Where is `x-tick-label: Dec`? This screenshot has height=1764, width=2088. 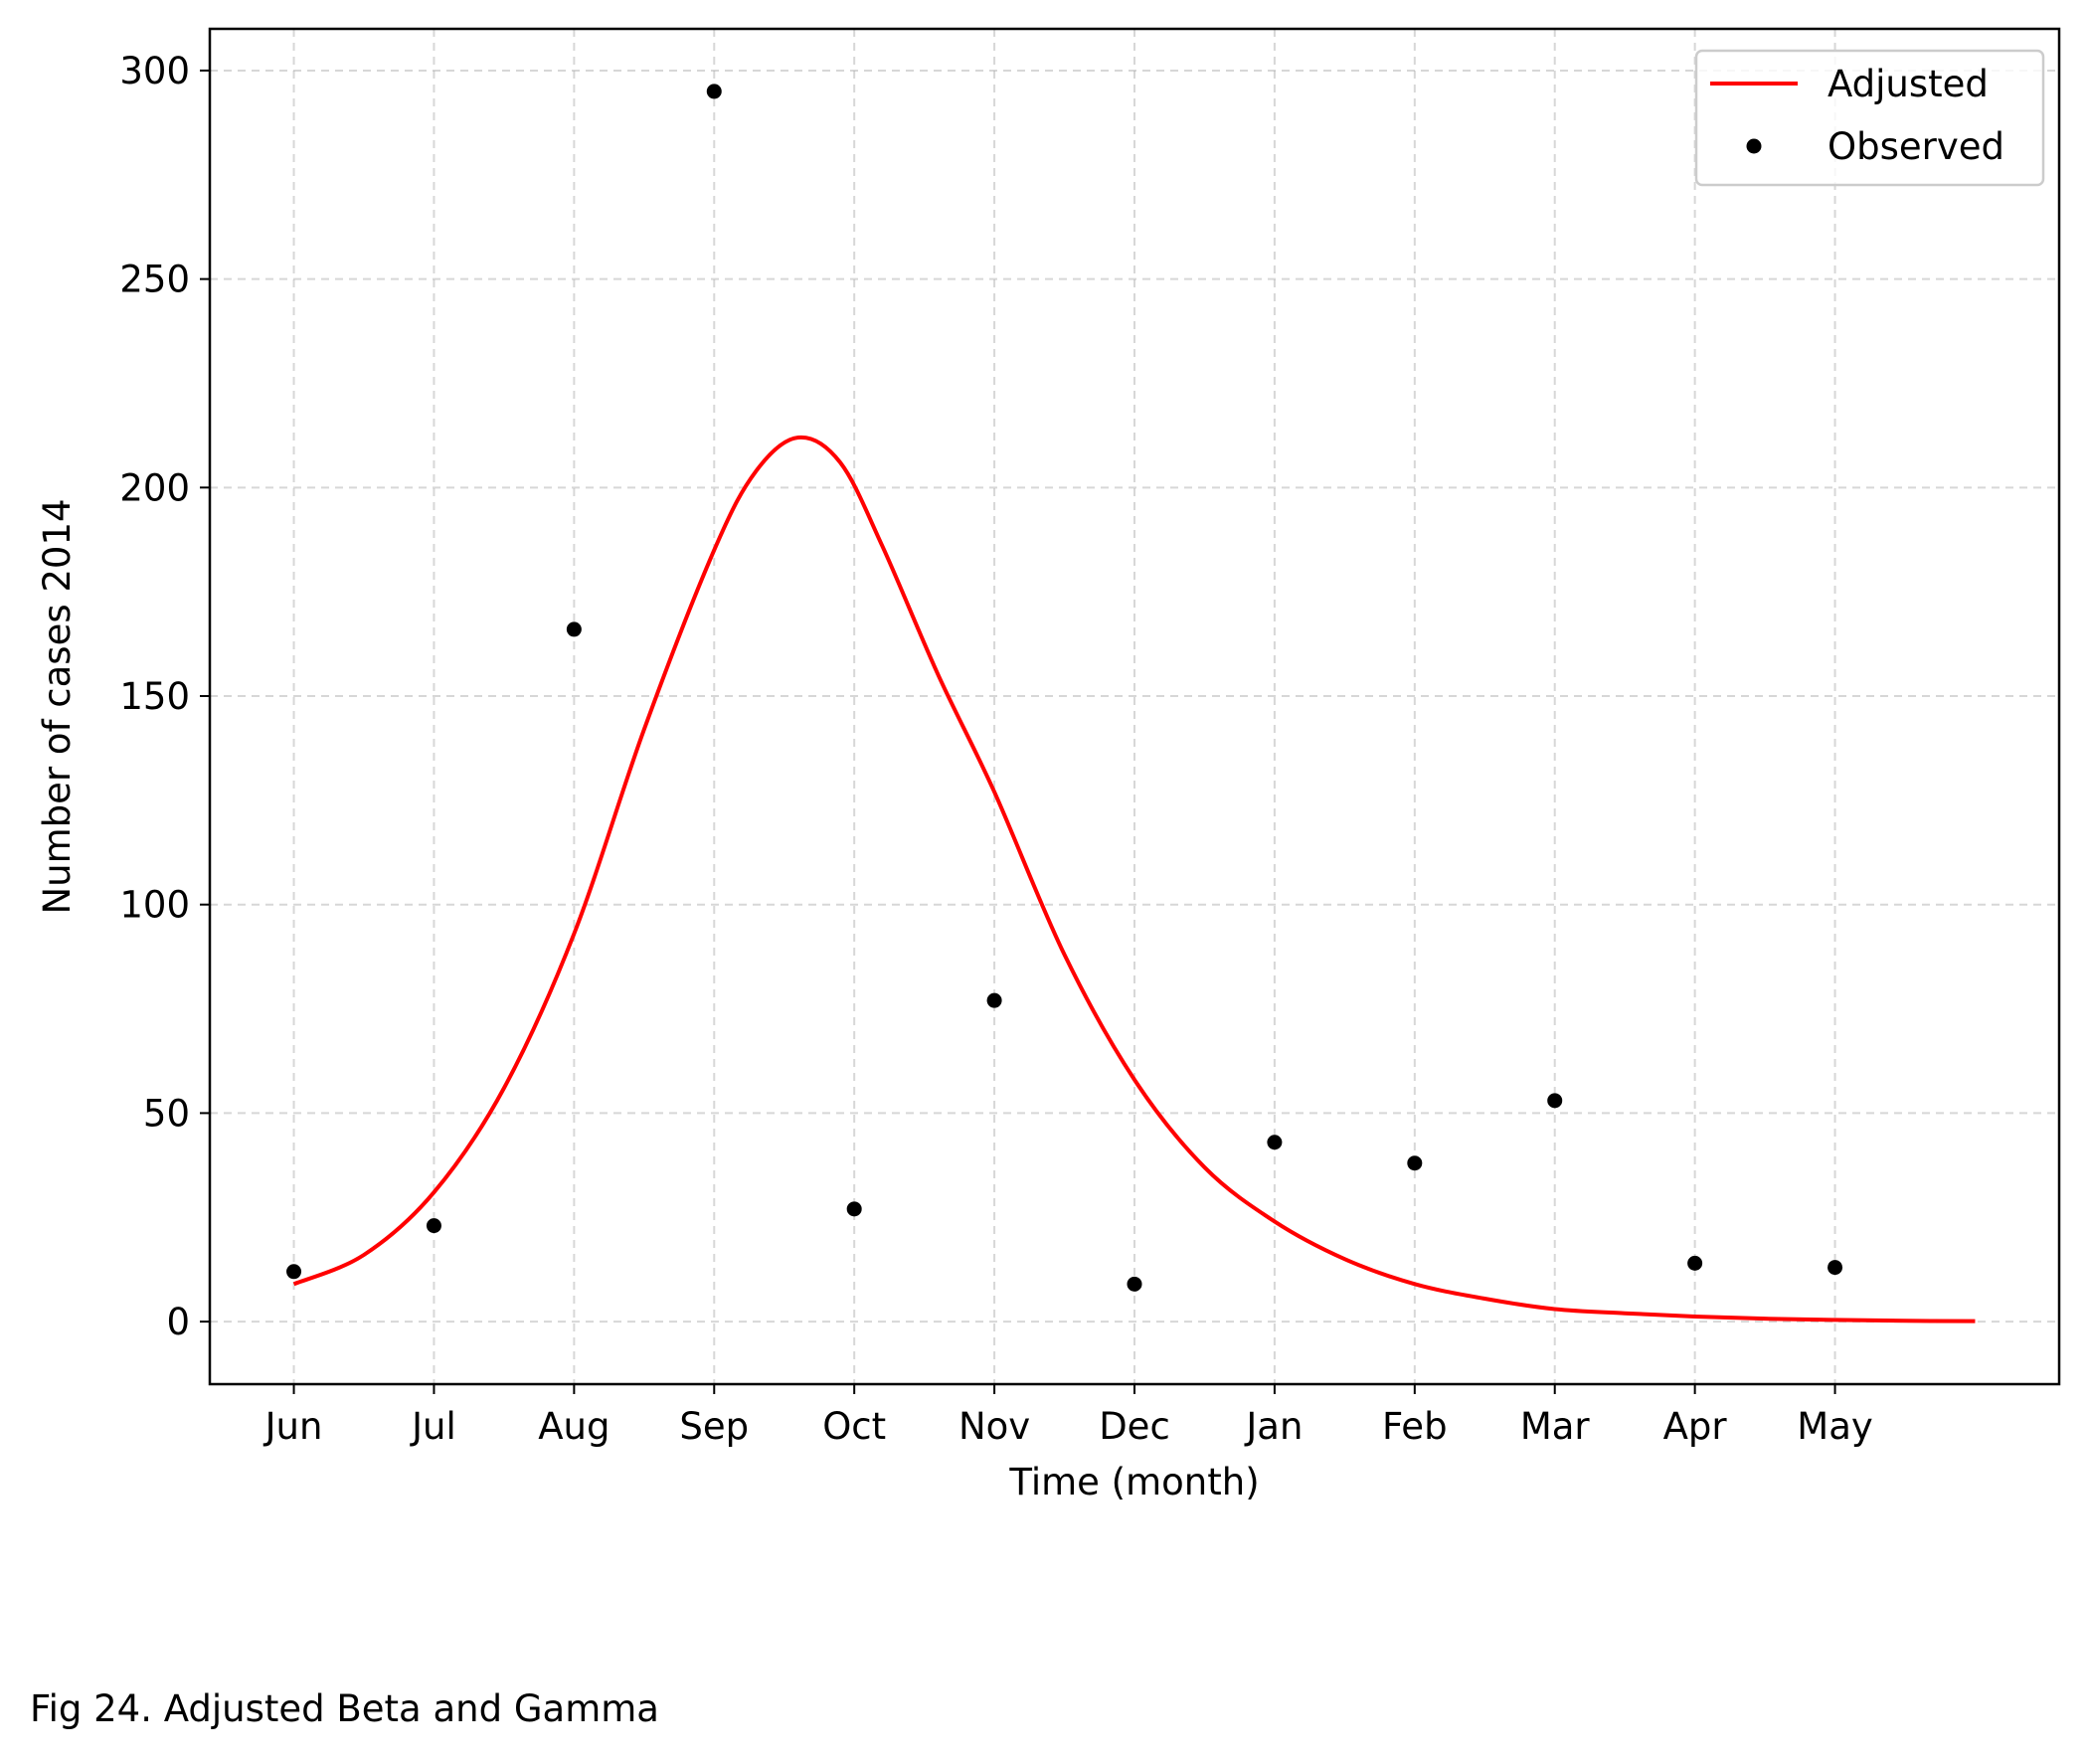
x-tick-label: Dec is located at coordinates (1135, 1426).